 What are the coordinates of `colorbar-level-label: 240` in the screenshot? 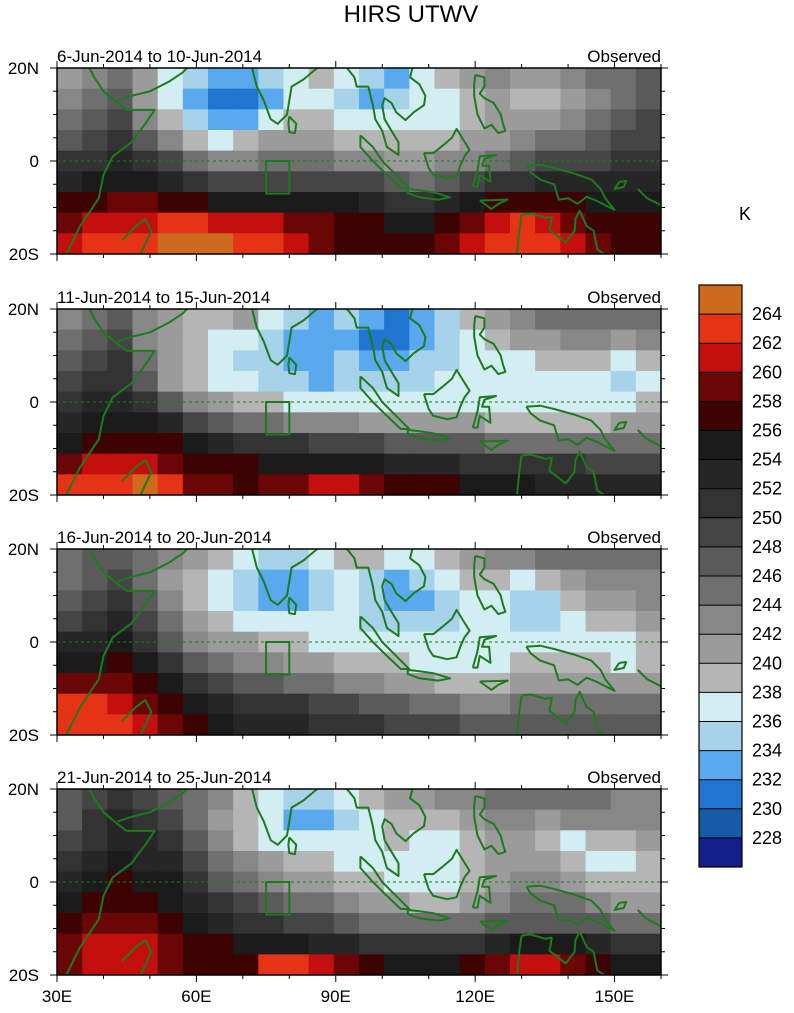 It's located at (767, 663).